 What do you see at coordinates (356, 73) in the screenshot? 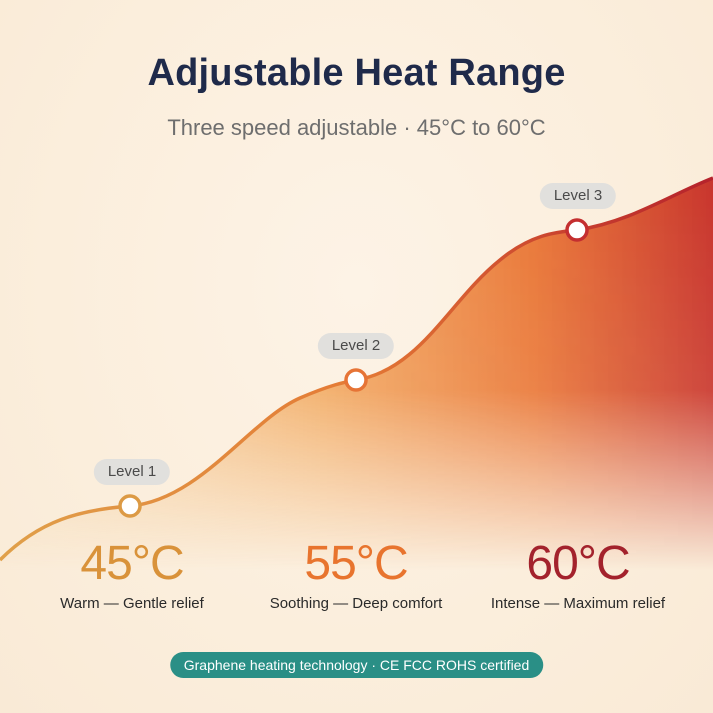
I see `page-title: Adjustable Heat Range` at bounding box center [356, 73].